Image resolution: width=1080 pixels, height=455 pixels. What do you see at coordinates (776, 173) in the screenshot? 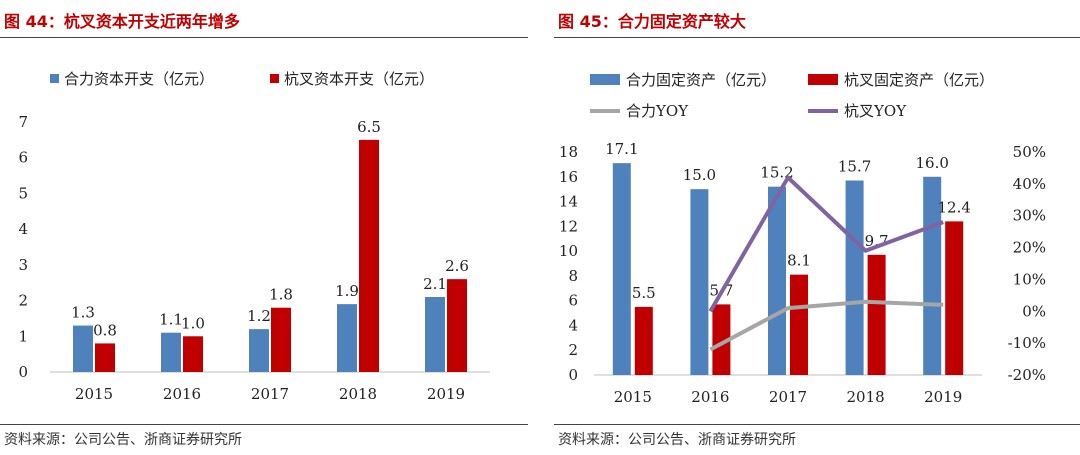
I see `data-label: 15.2` at bounding box center [776, 173].